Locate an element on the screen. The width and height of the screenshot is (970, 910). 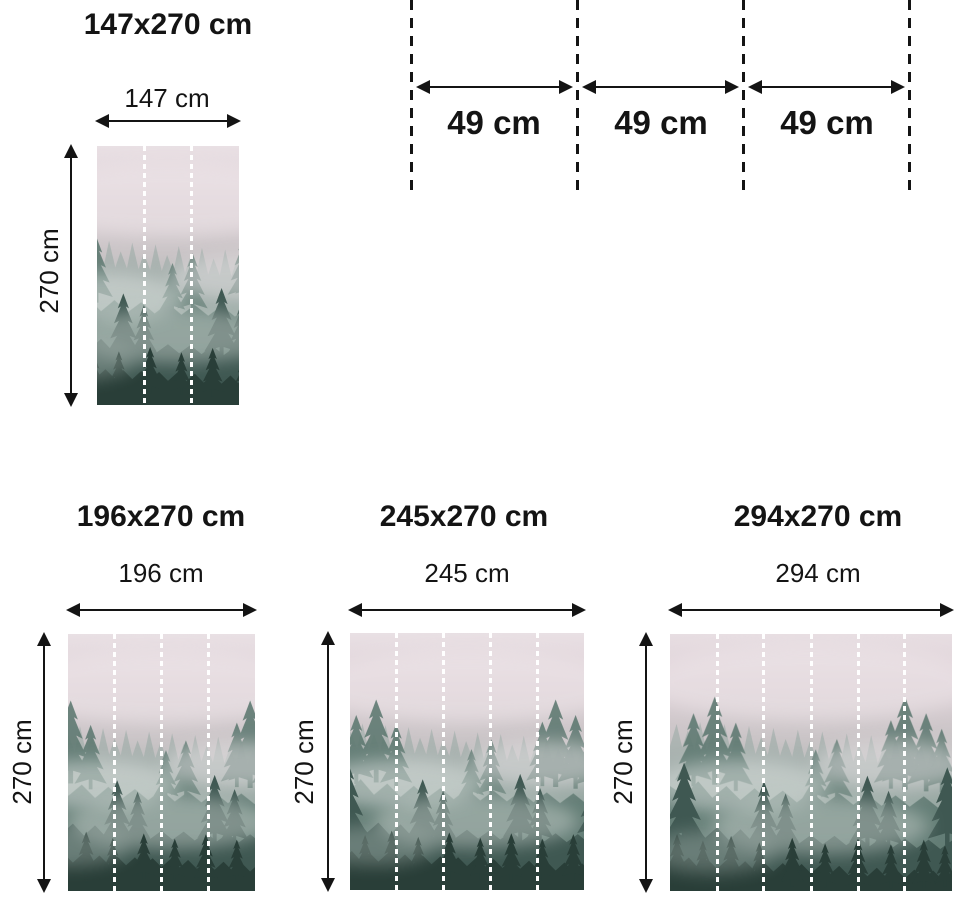
width-dimension-label: 196 cm is located at coordinates (161, 573).